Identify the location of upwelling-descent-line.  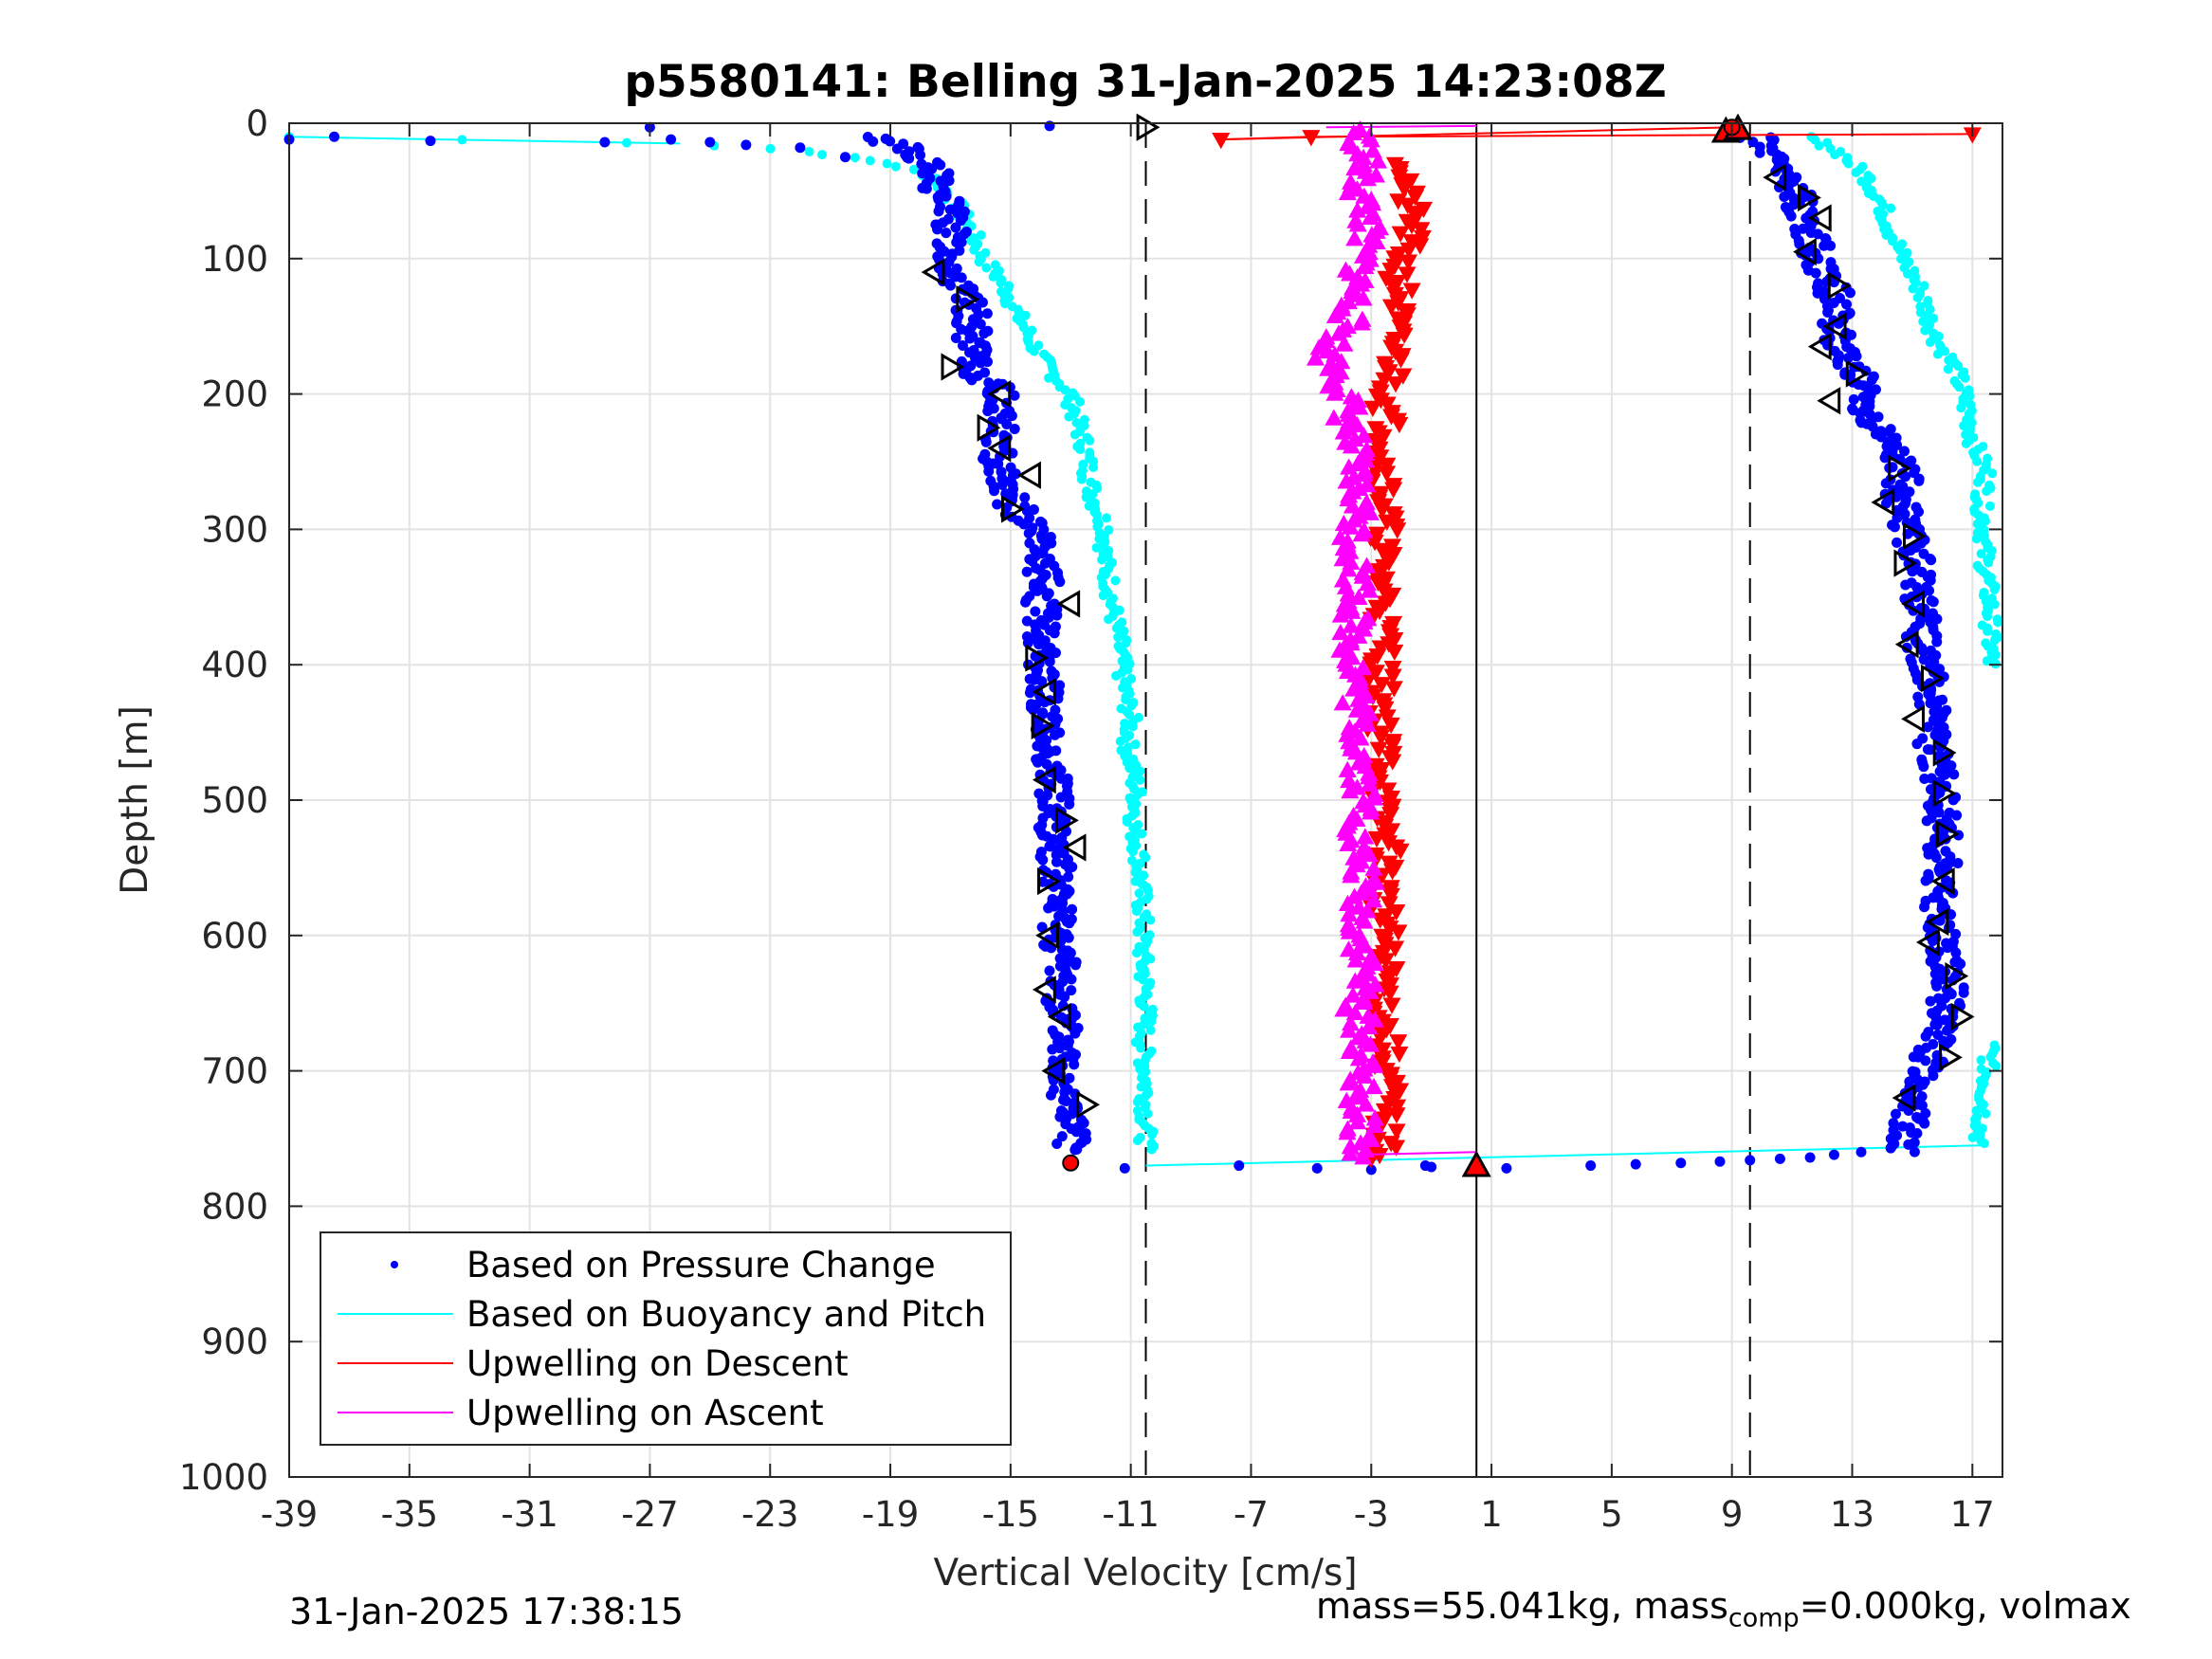
(1476, 133).